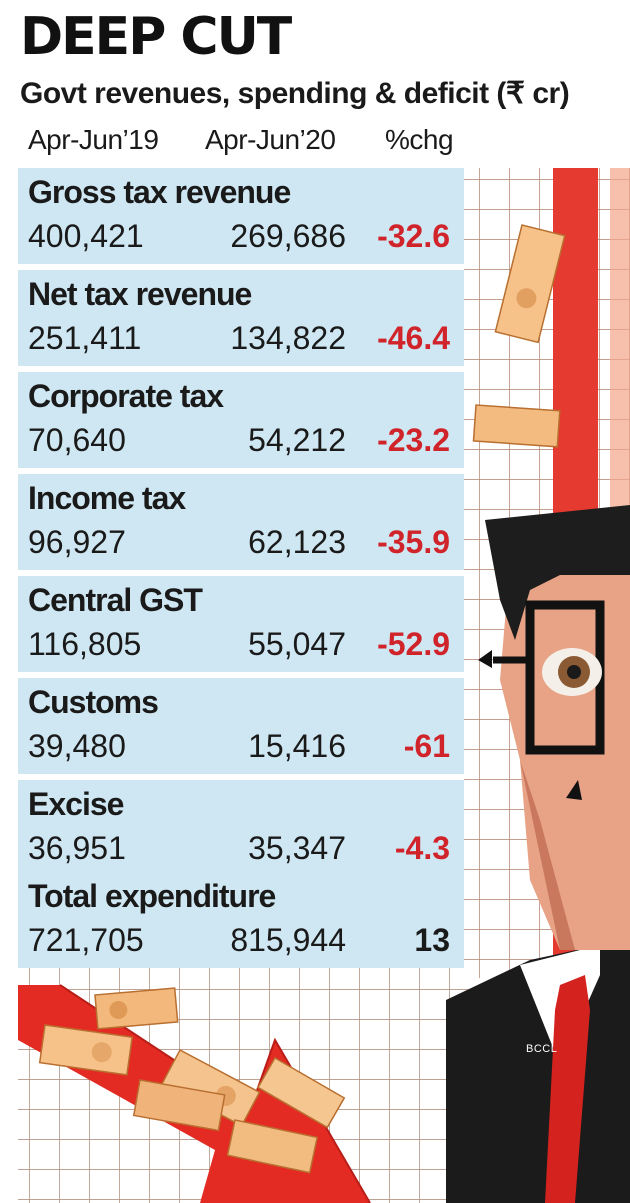 This screenshot has height=1203, width=630. Describe the element at coordinates (76, 804) in the screenshot. I see `row-label: Excise` at that location.